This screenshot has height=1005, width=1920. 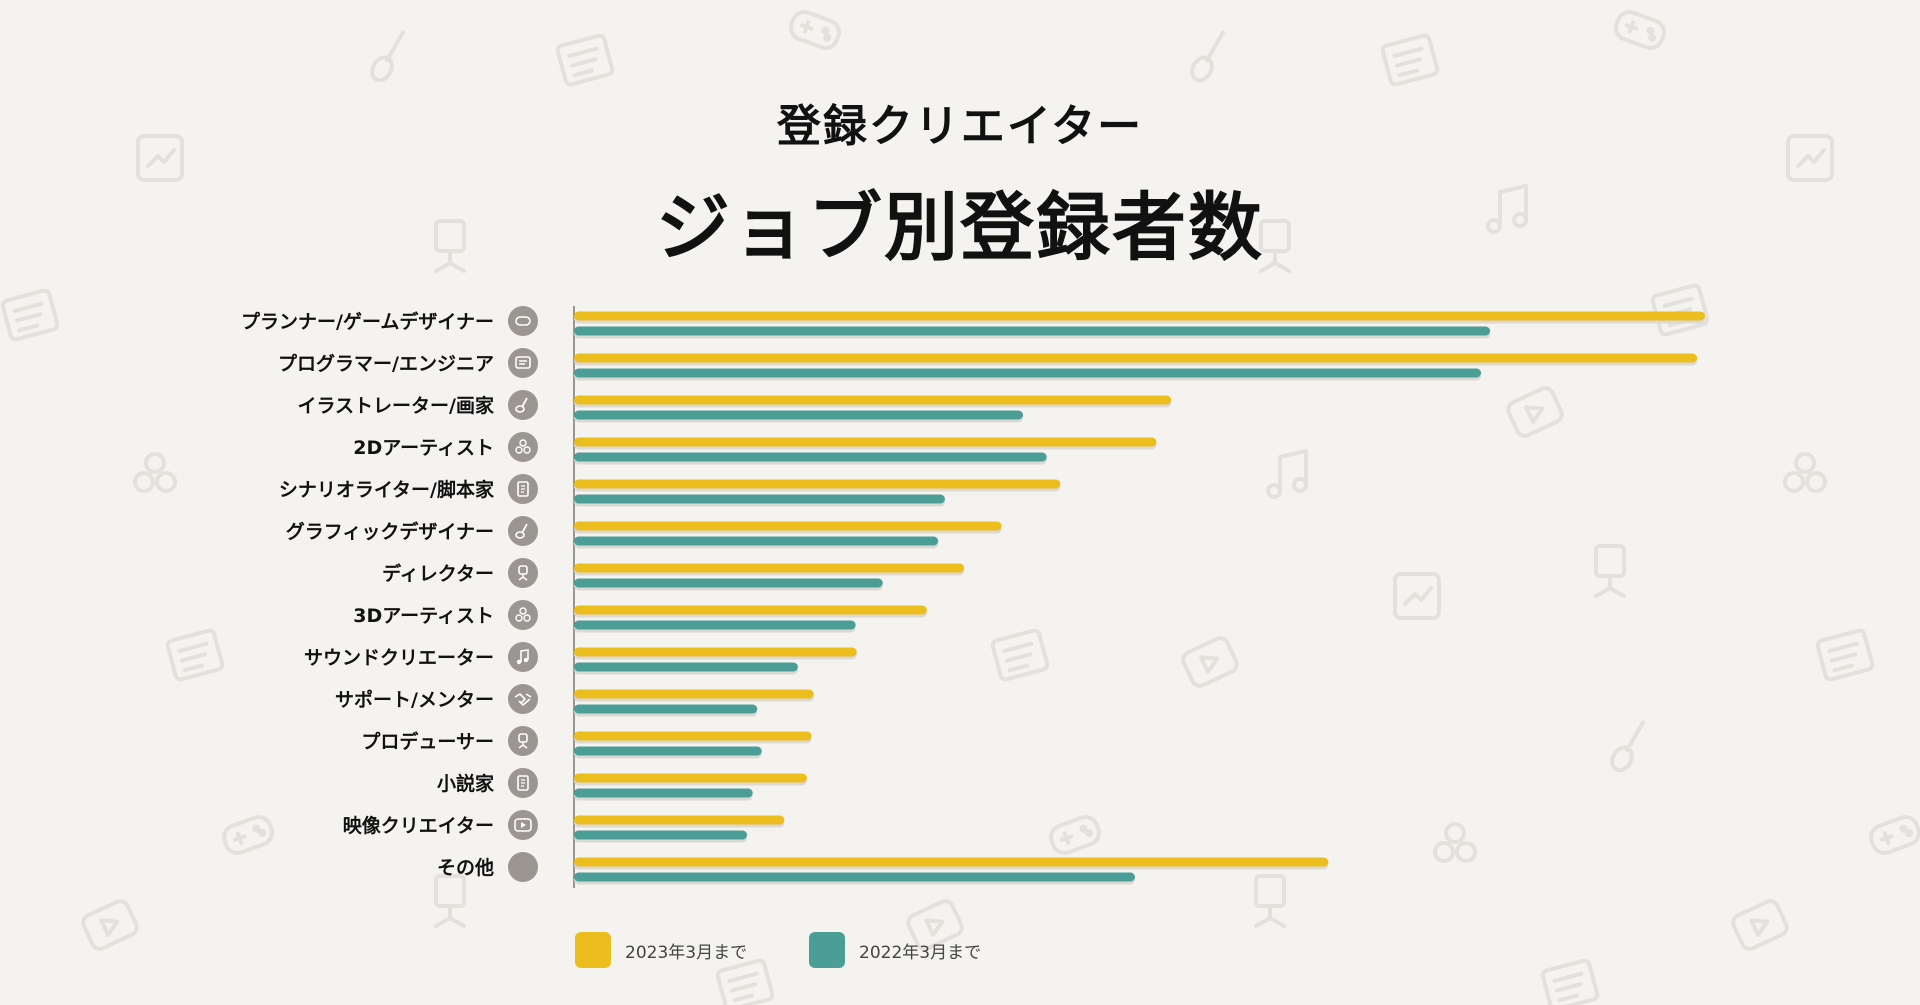 I want to click on category-label: 3Dアーティスト, so click(x=423, y=616).